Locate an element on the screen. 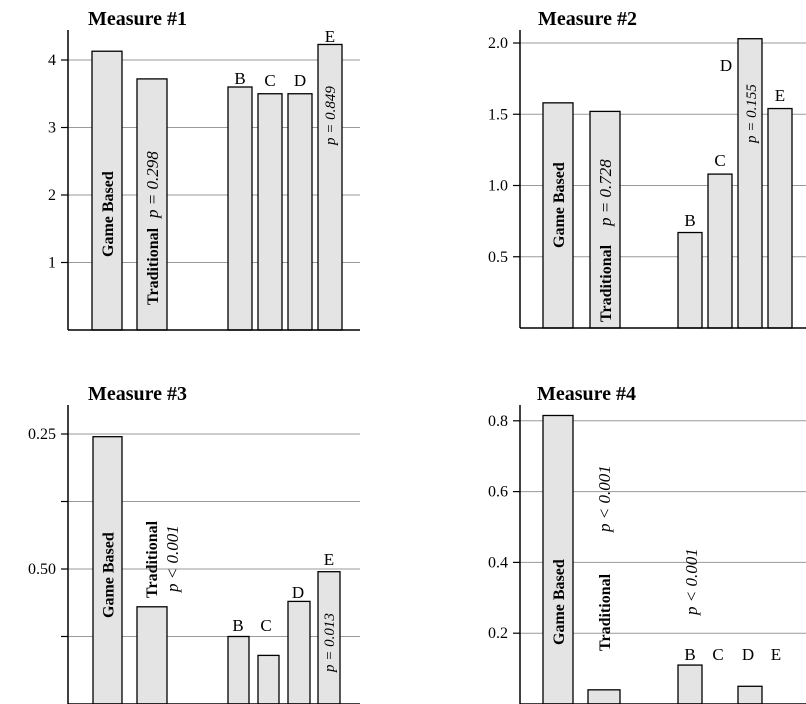  p-value-label: p = 0.298 is located at coordinates (152, 185).